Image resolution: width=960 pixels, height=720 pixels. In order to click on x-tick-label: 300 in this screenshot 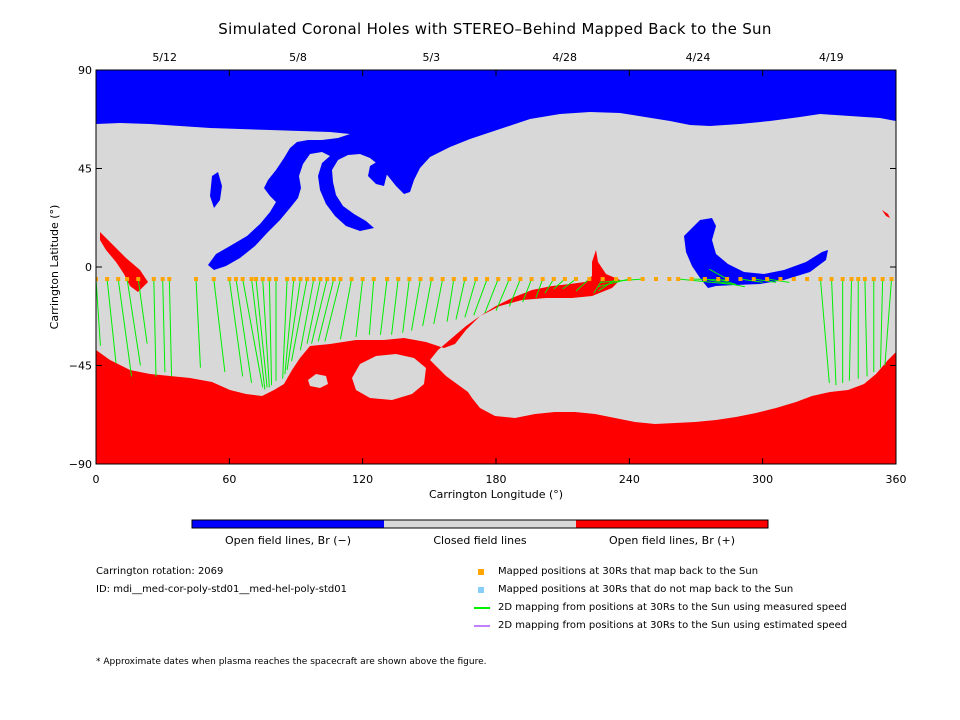, I will do `click(762, 479)`.